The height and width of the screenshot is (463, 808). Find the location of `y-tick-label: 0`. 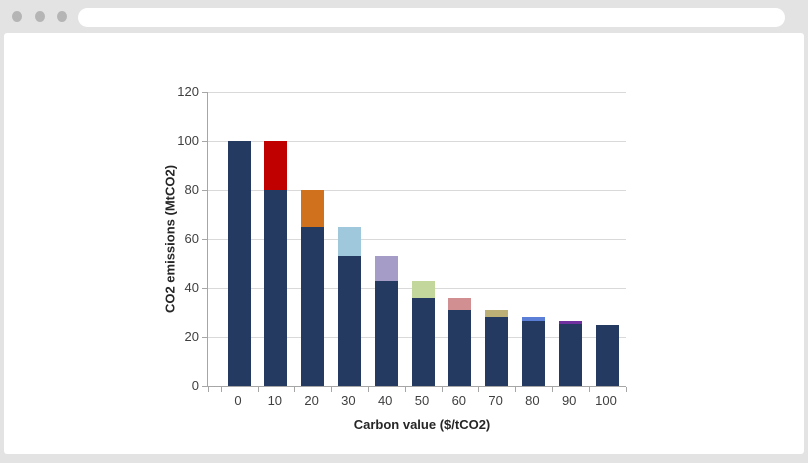

y-tick-label: 0 is located at coordinates (195, 385).